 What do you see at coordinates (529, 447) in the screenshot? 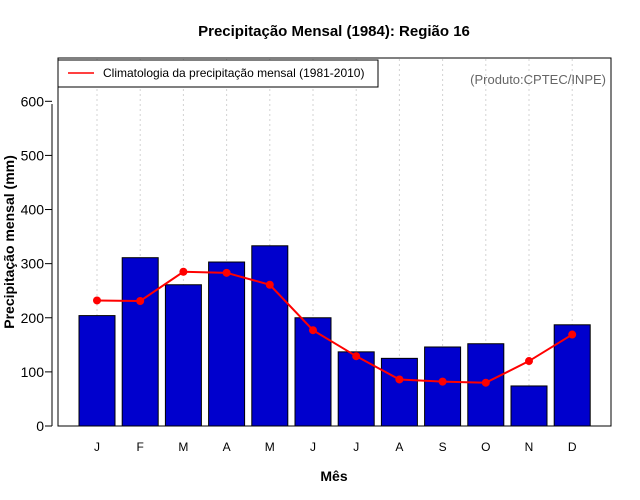
I see `x-tick-label: N` at bounding box center [529, 447].